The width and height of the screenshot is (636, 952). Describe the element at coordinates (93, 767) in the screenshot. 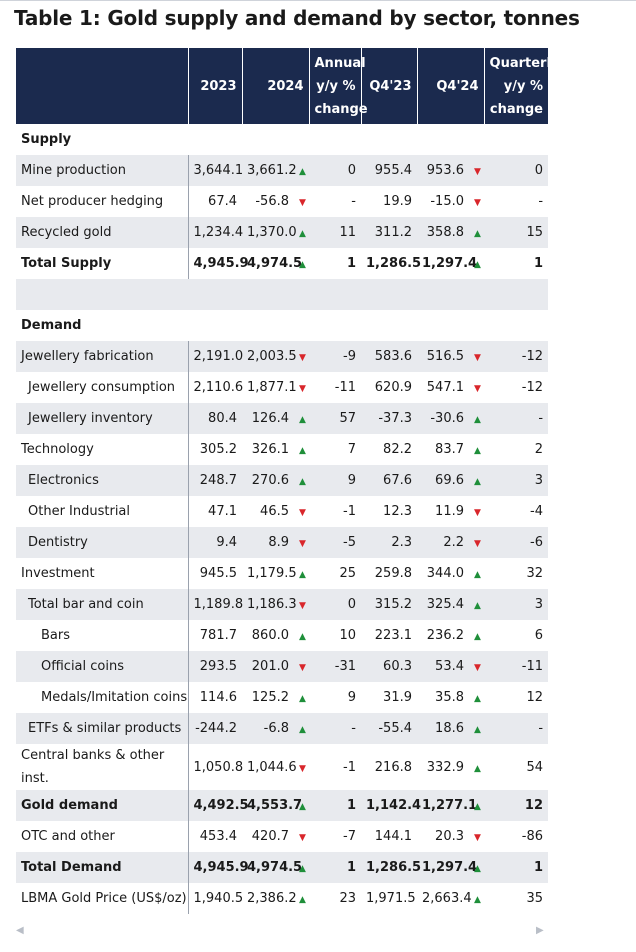

I see `row-label: Central banks & other inst.` at that location.